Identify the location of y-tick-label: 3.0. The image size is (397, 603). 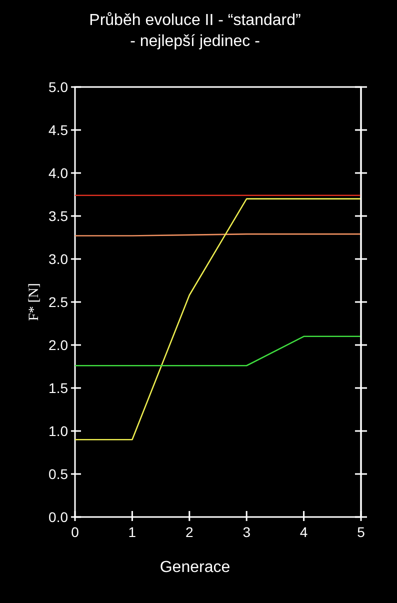
(58, 259).